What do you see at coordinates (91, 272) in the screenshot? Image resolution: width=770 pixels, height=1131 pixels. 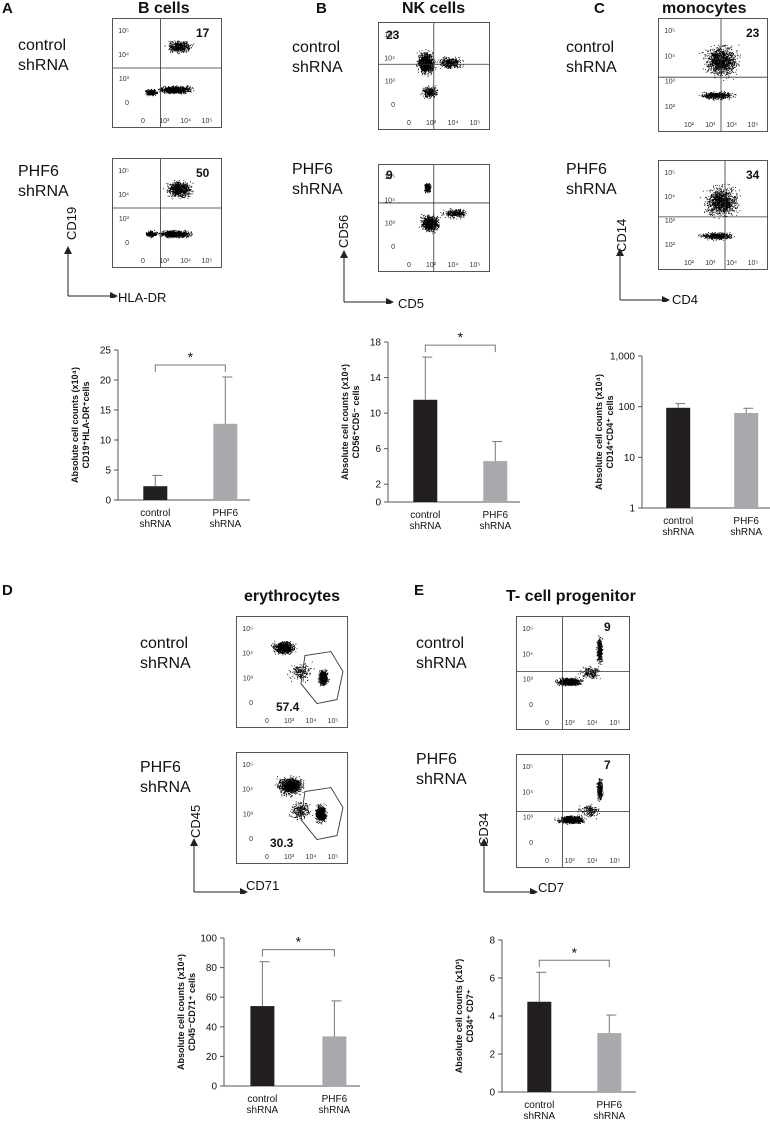 I see `axis-arrows-a` at bounding box center [91, 272].